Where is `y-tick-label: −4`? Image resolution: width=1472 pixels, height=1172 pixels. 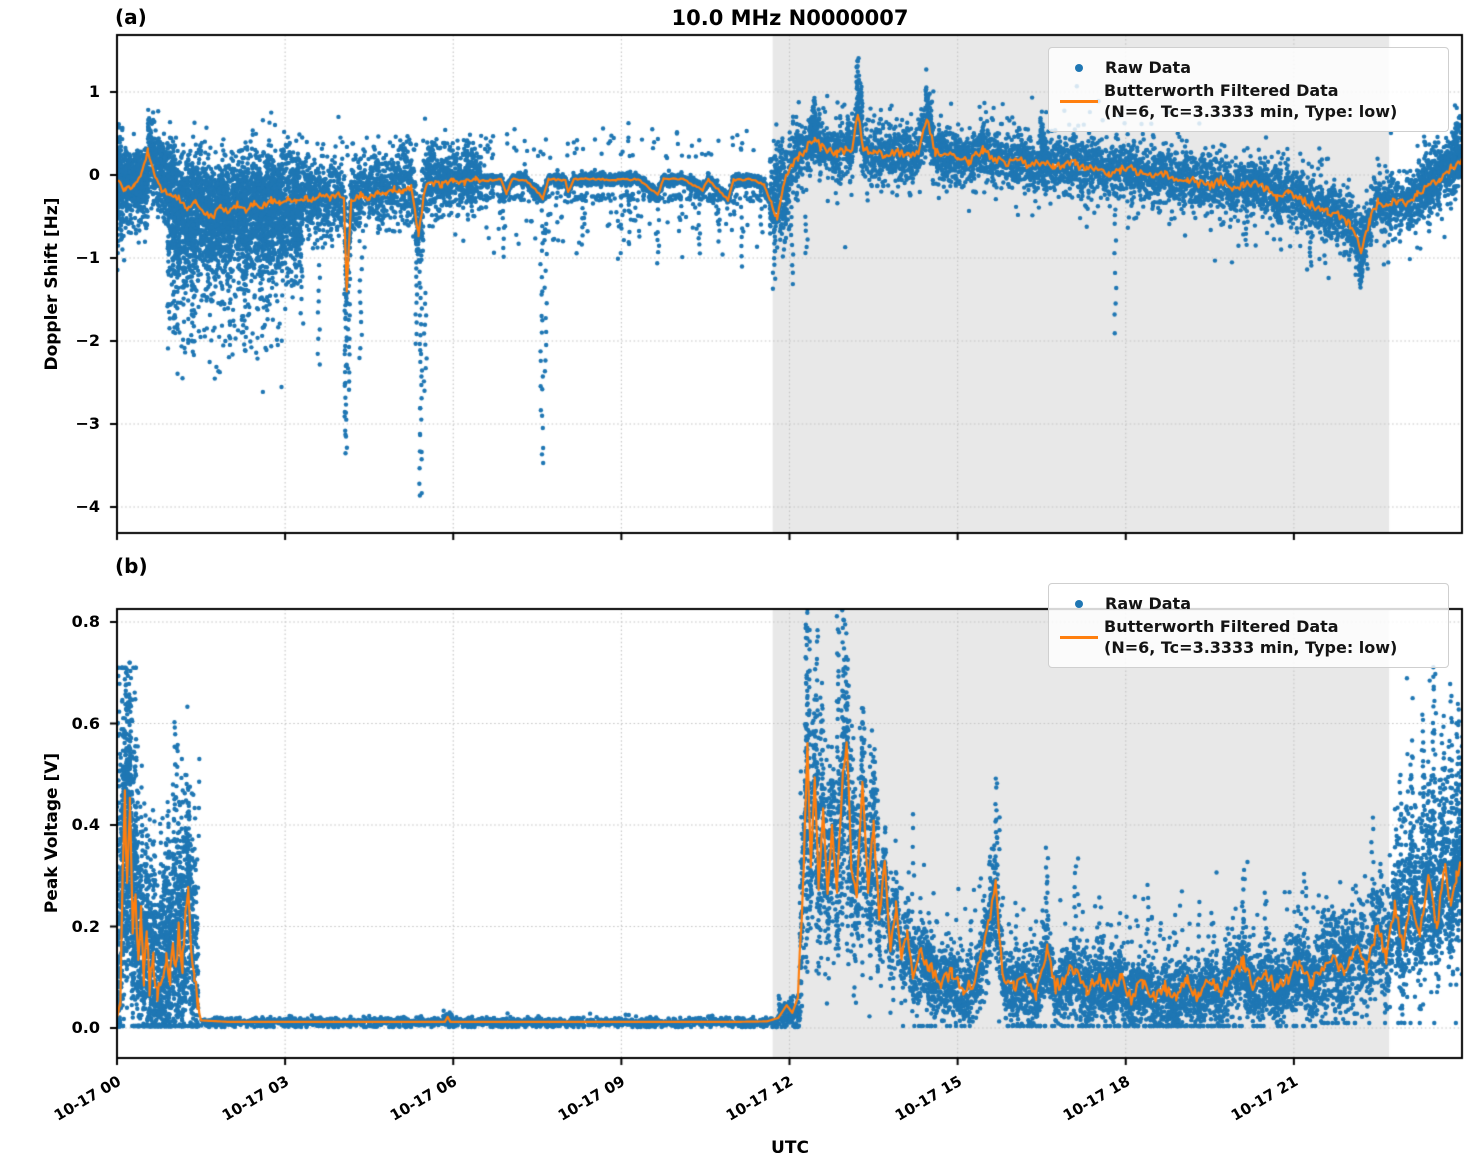
y-tick-label: −4 is located at coordinates (87, 506).